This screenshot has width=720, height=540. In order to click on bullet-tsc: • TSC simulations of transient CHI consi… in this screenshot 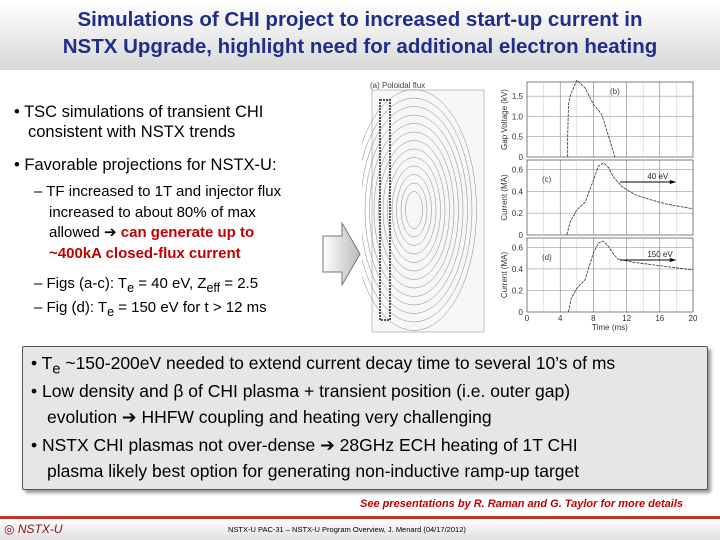, I will do `click(138, 122)`.